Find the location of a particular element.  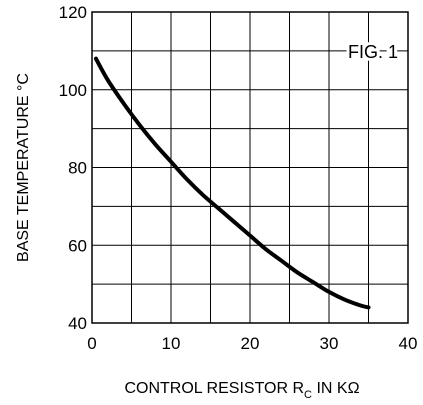

y-tick-labels: 40 60 80 100 120 is located at coordinates (73, 168).